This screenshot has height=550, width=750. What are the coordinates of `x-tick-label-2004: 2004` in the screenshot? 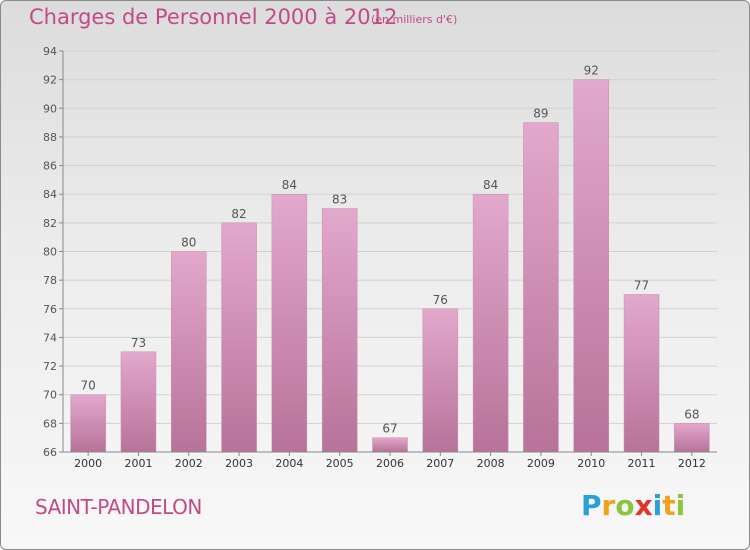 It's located at (289, 463).